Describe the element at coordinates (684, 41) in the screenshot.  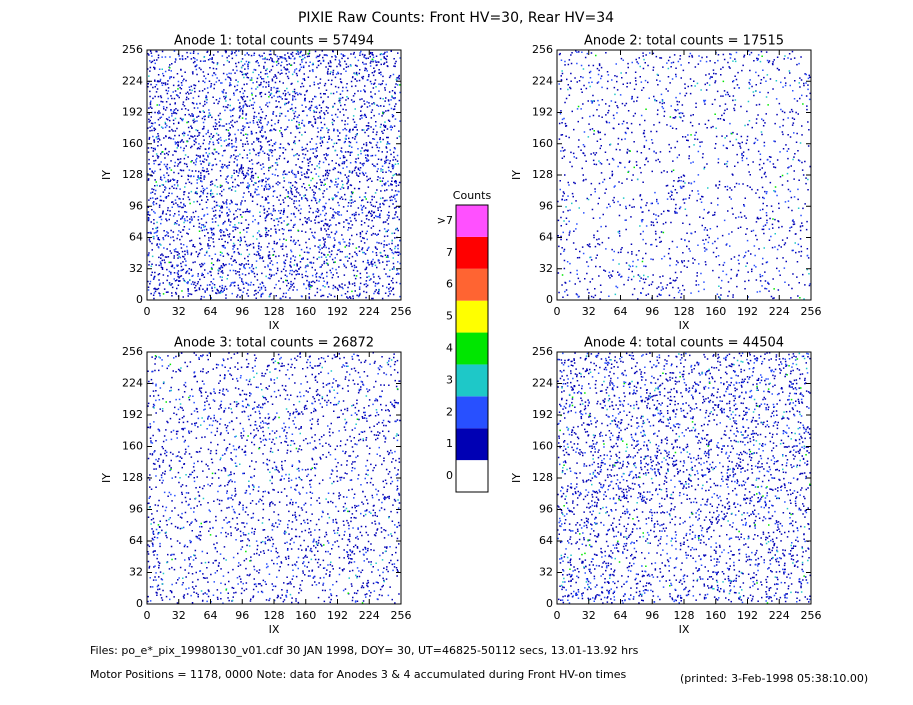
I see `panel-title: Anode 2: total counts = 17515` at that location.